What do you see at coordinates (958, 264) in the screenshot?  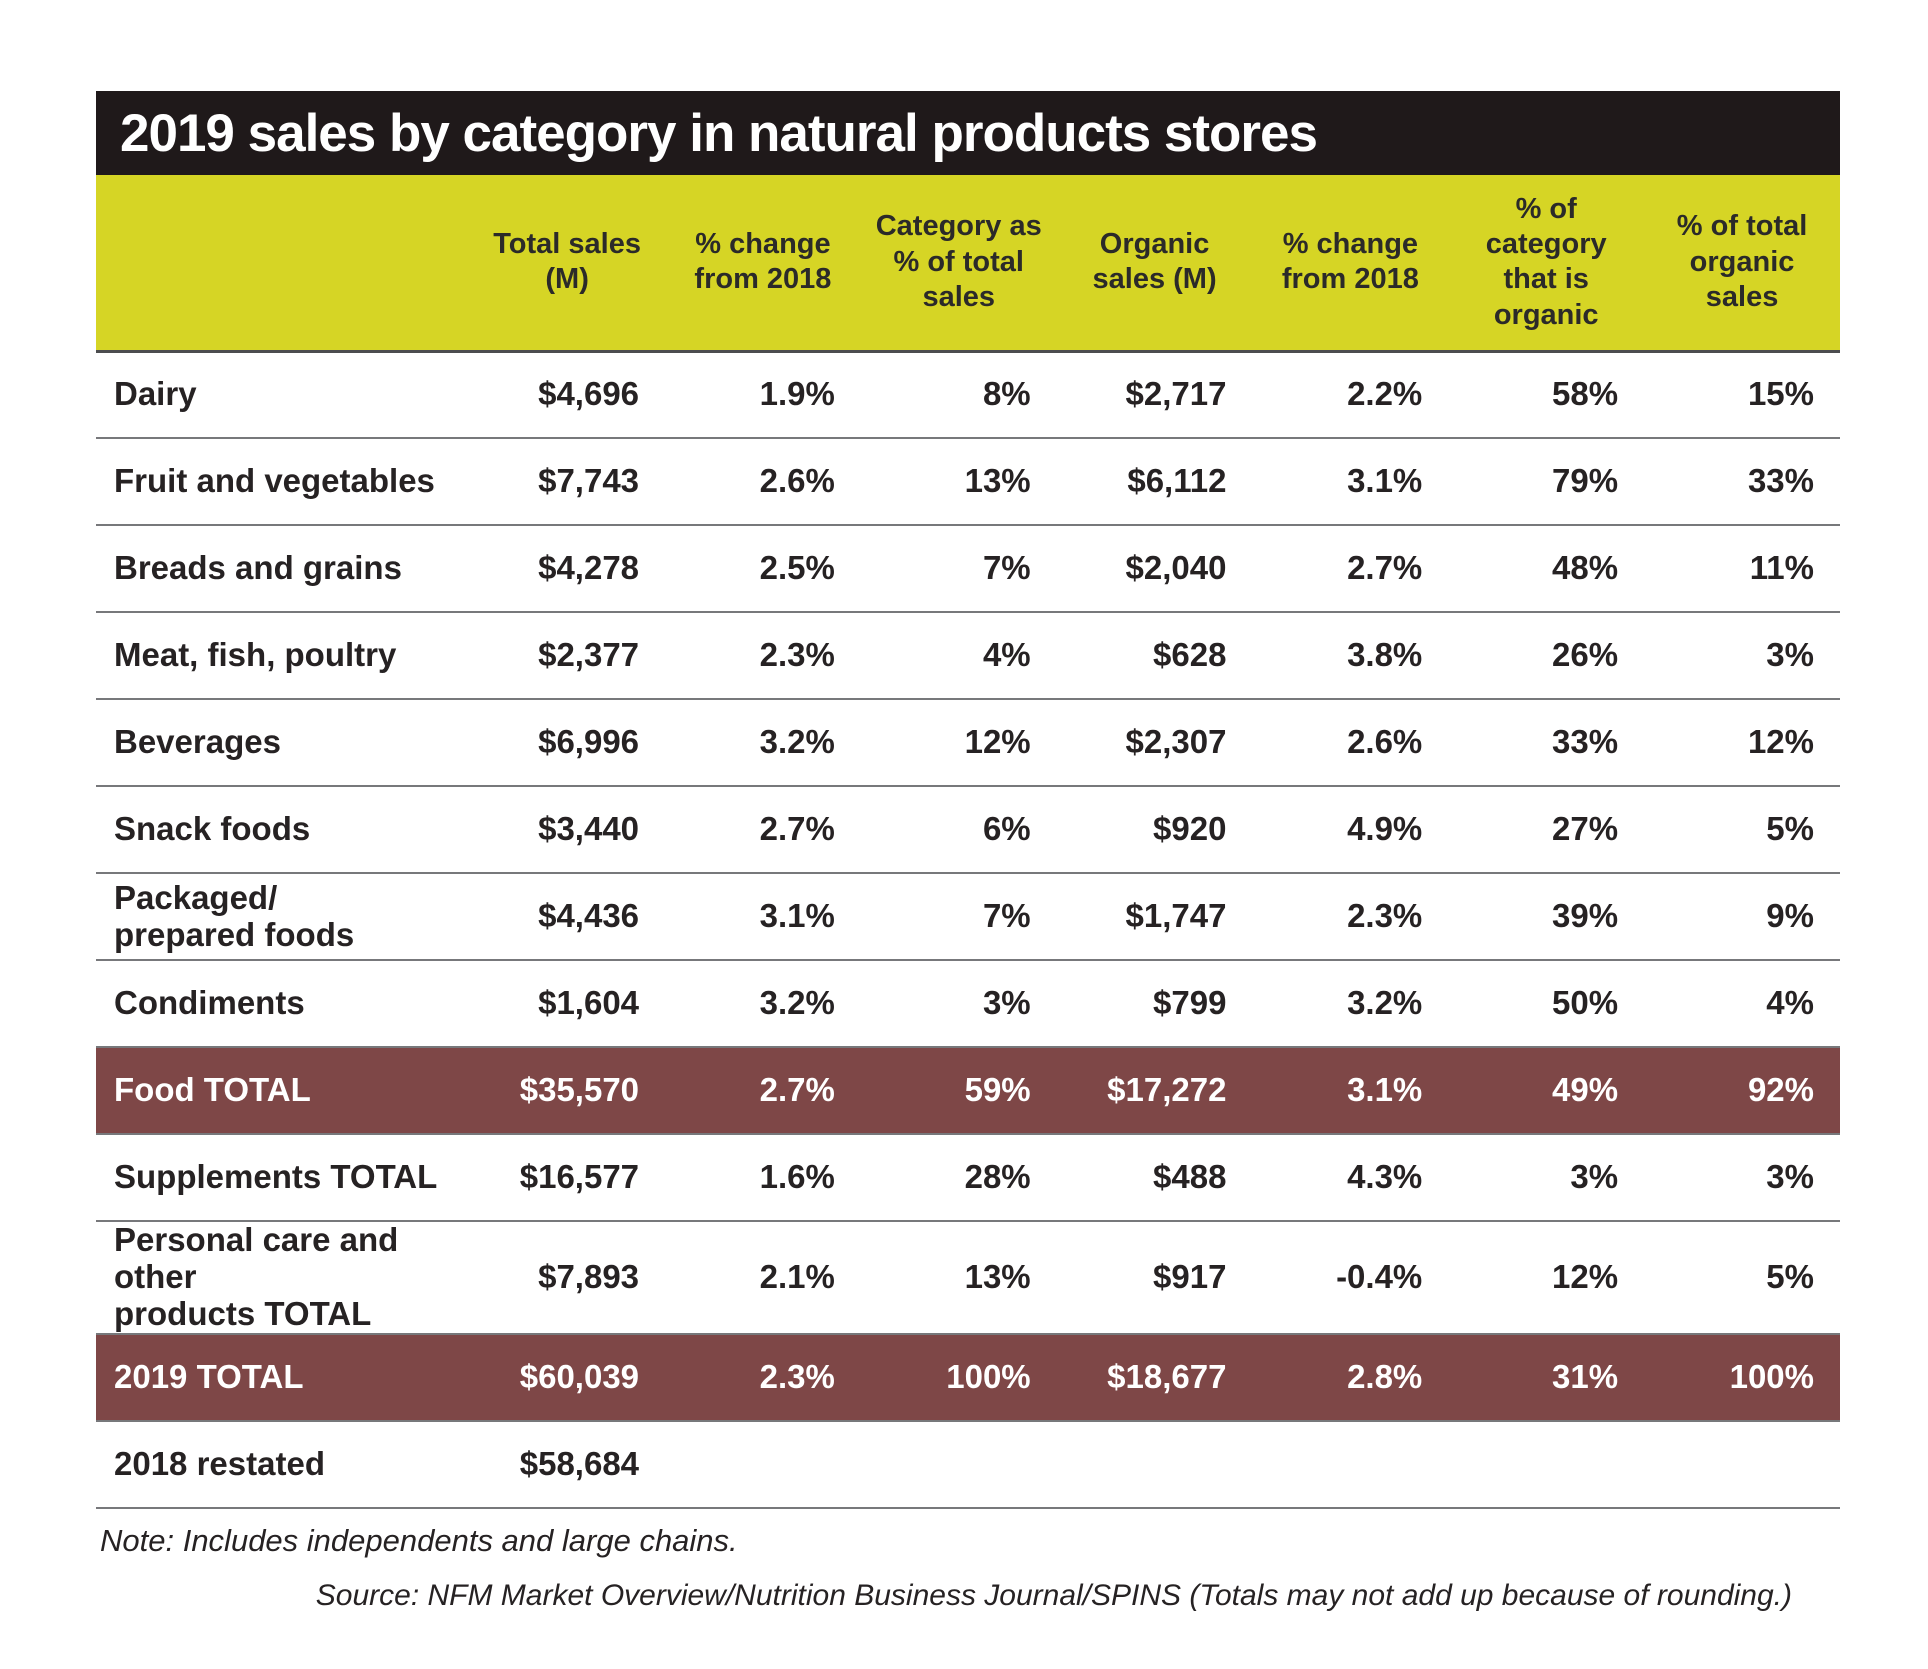 I see `column-header: Category as % of total sales` at bounding box center [958, 264].